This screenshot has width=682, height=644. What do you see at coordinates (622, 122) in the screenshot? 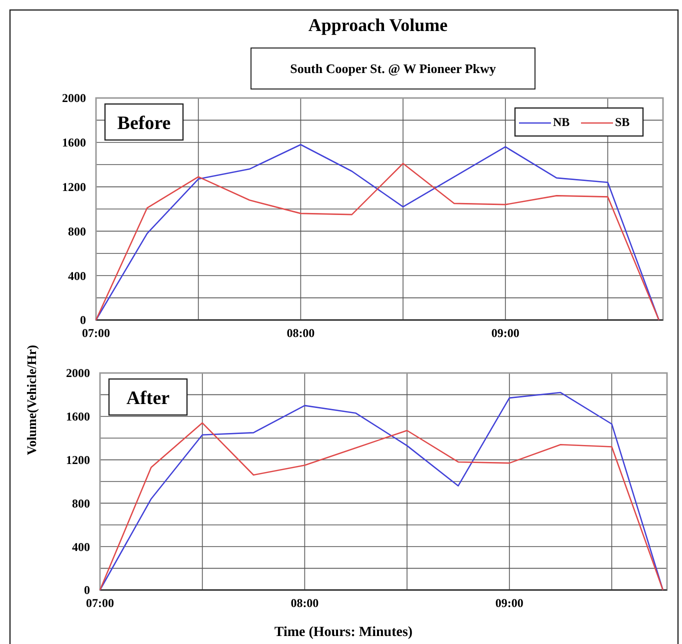
I see `legend-label: SB` at bounding box center [622, 122].